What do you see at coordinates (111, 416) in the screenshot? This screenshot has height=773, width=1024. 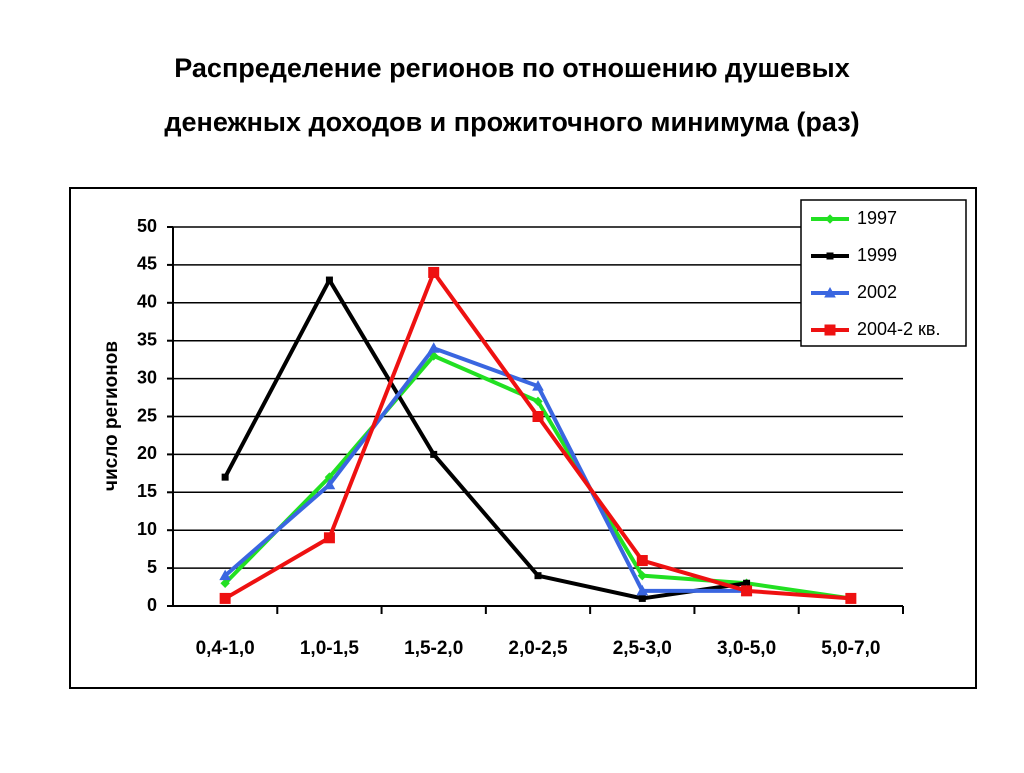 I see `y-axis-label: число регионов` at bounding box center [111, 416].